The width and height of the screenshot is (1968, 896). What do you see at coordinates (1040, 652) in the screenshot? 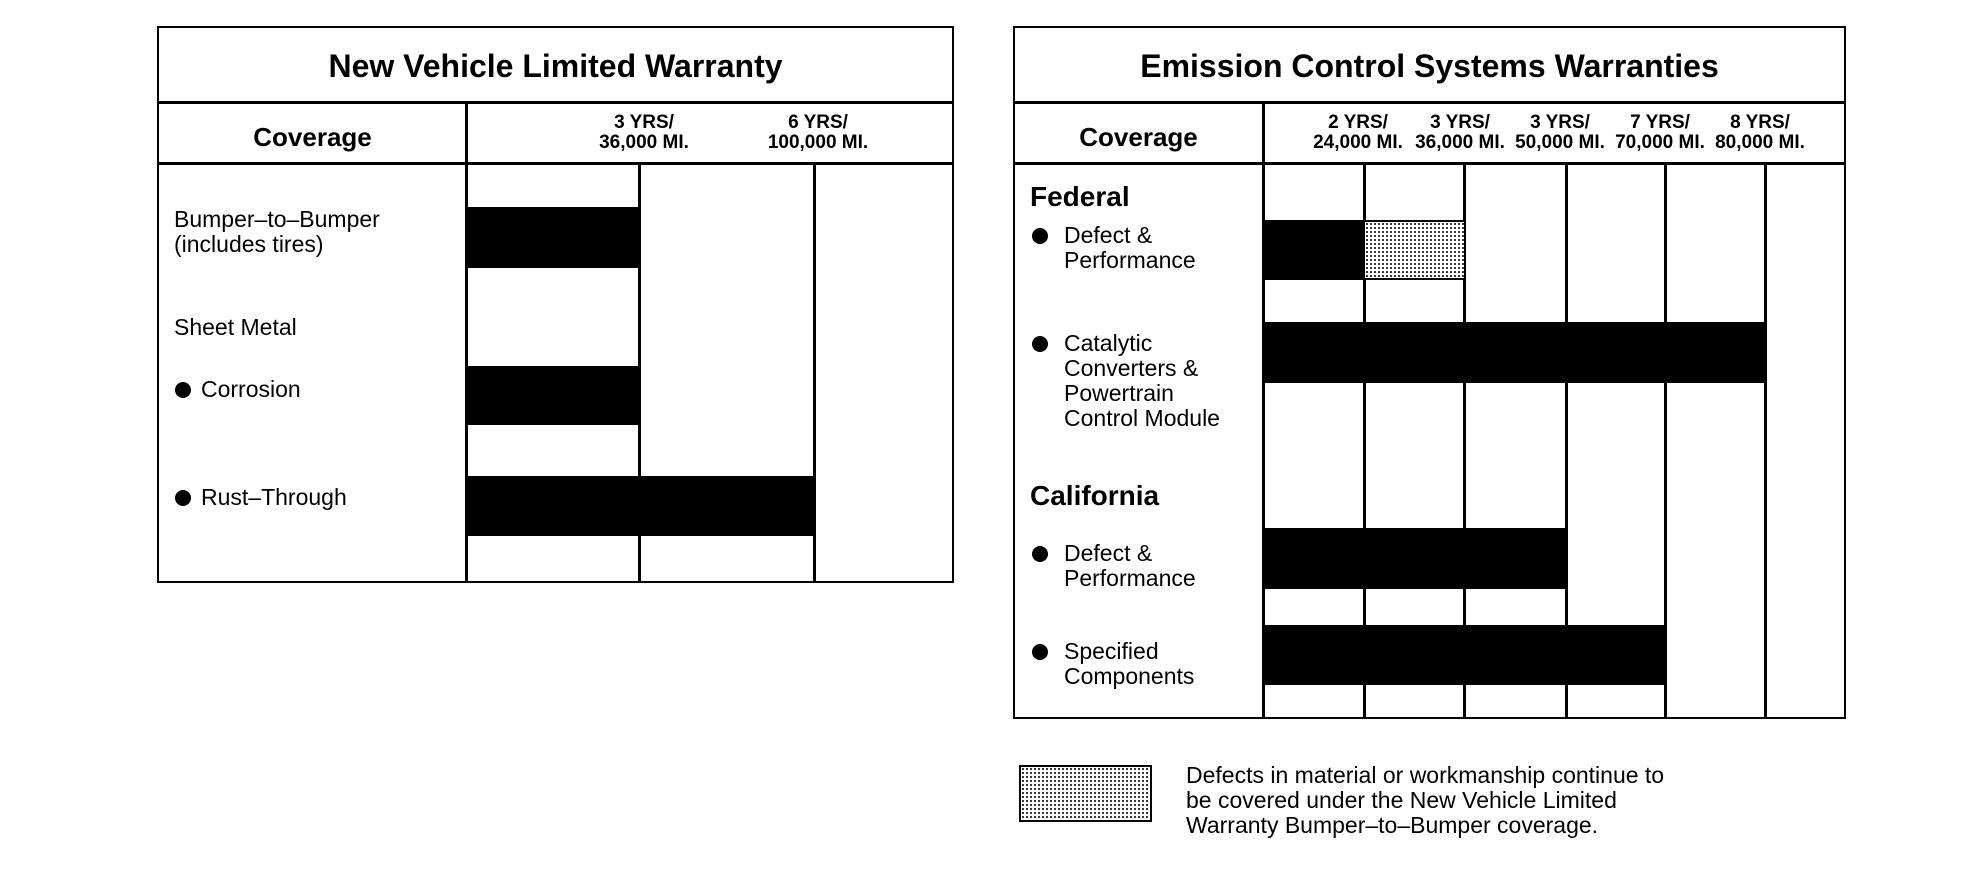
I see `bullet-cal-specified` at bounding box center [1040, 652].